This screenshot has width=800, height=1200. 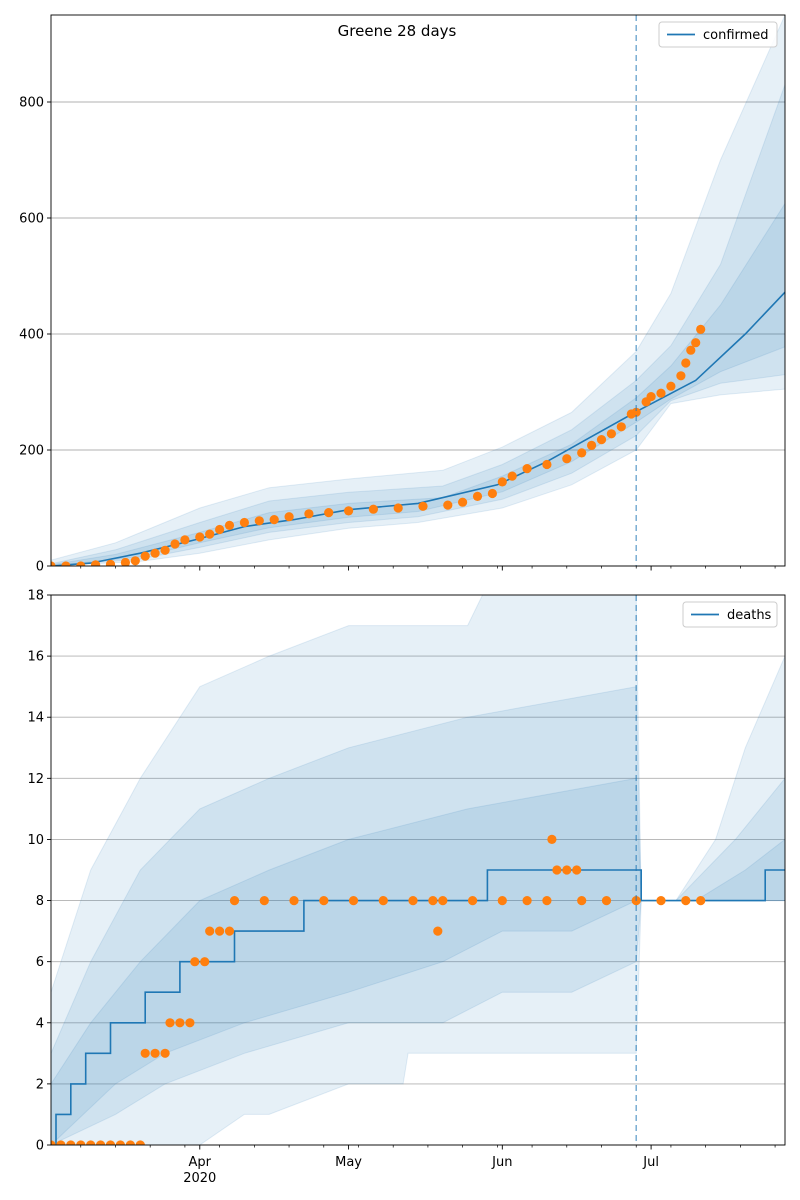 What do you see at coordinates (35, 779) in the screenshot?
I see `ytick-label-6: 12` at bounding box center [35, 779].